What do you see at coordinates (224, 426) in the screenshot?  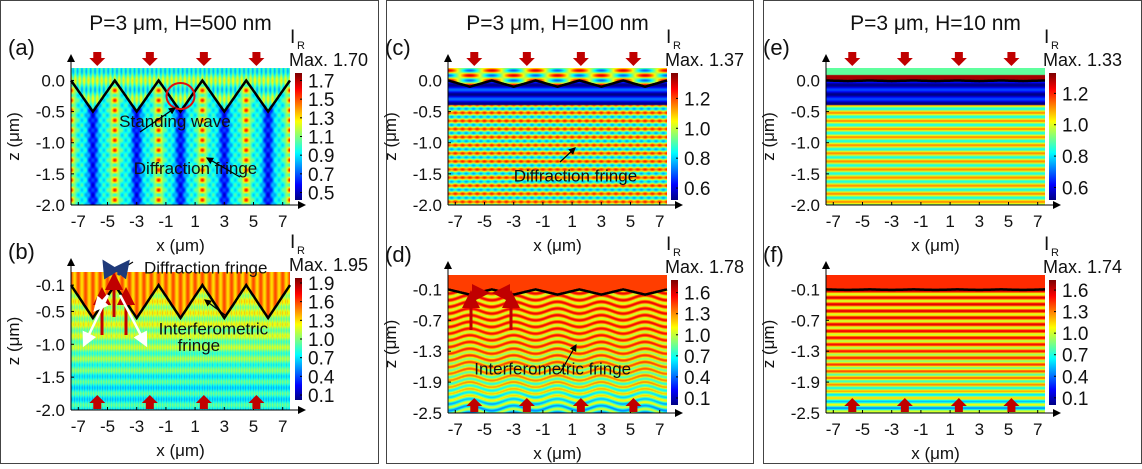 I see `x-tick-label: 3` at bounding box center [224, 426].